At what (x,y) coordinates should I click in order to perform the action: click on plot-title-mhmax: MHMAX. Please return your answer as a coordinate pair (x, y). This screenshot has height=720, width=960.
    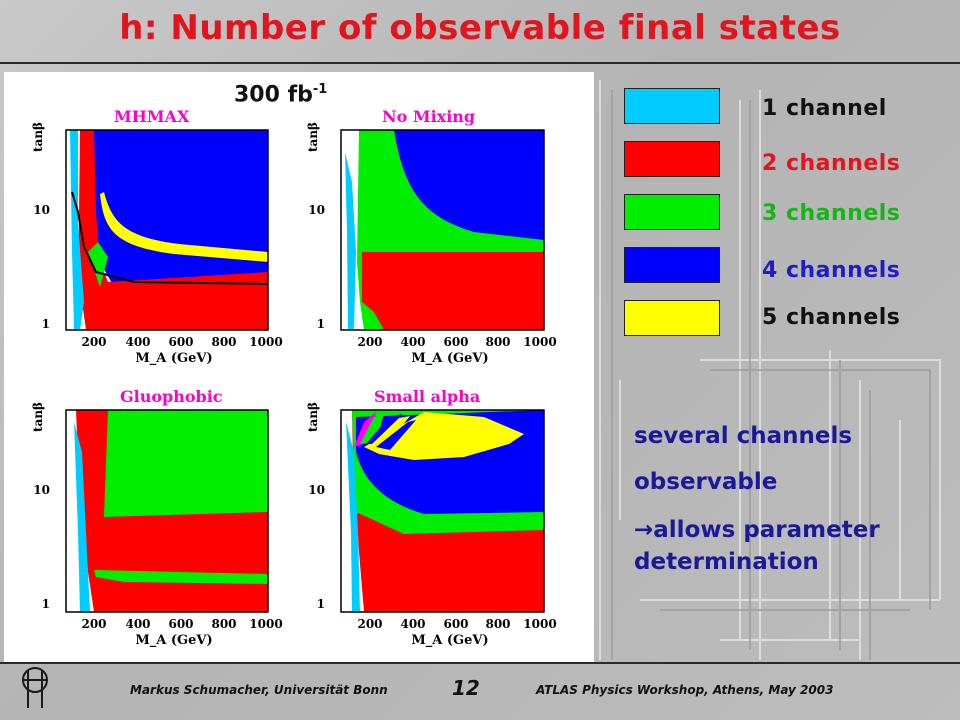
    Looking at the image, I should click on (152, 116).